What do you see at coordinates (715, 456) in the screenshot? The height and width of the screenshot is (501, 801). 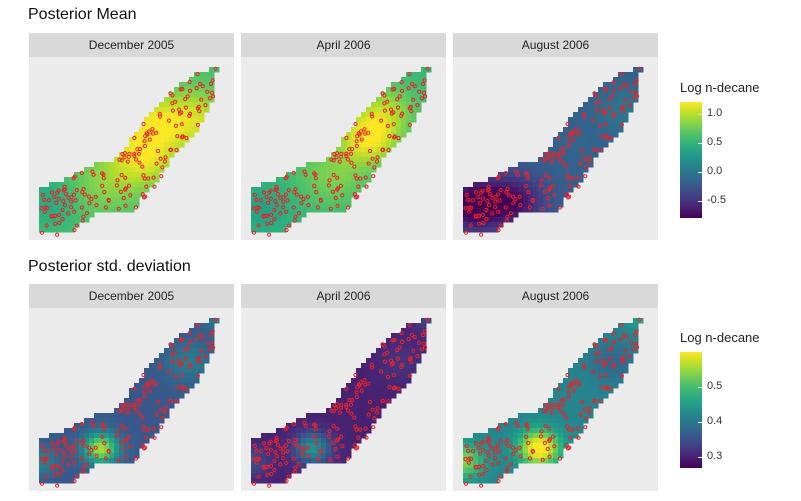 I see `legend-tick-label: 0.3` at bounding box center [715, 456].